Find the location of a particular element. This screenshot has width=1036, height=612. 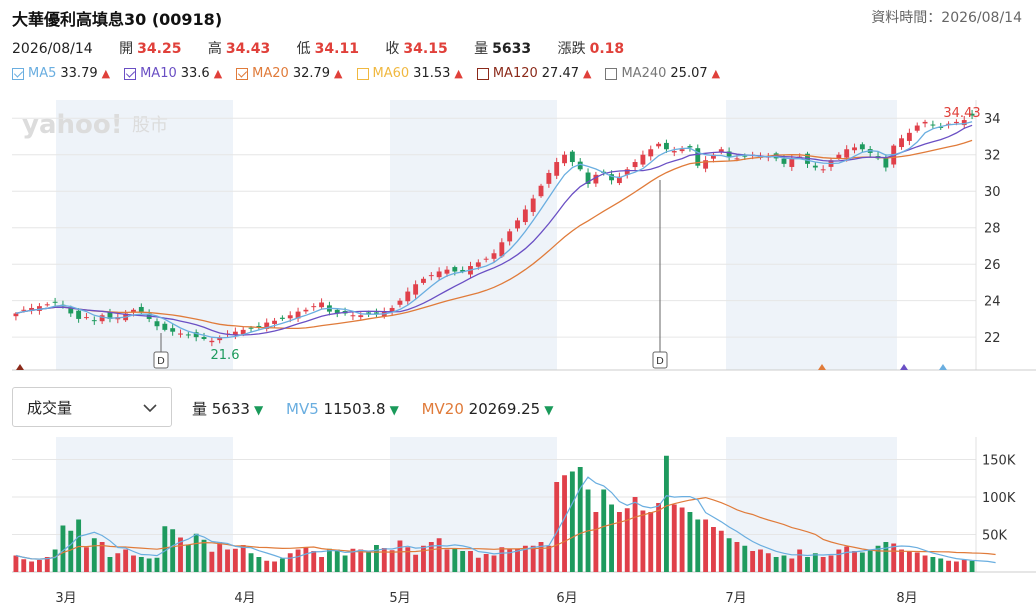

ma-label: MA20 is located at coordinates (270, 73).